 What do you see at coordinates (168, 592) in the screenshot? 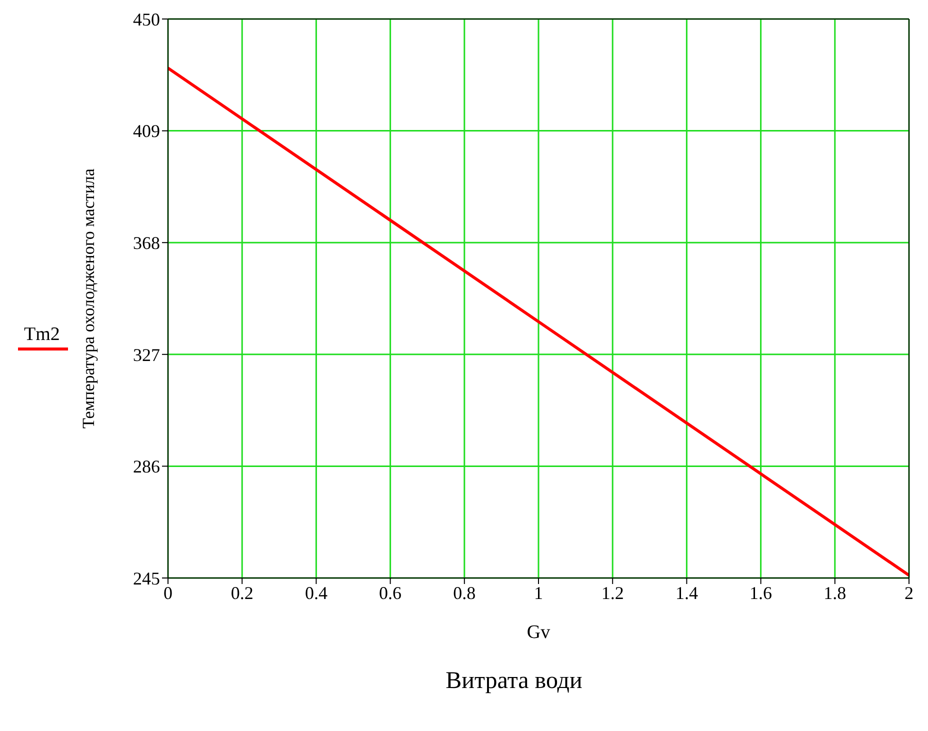
I see `x-tick-label: 0` at bounding box center [168, 592].